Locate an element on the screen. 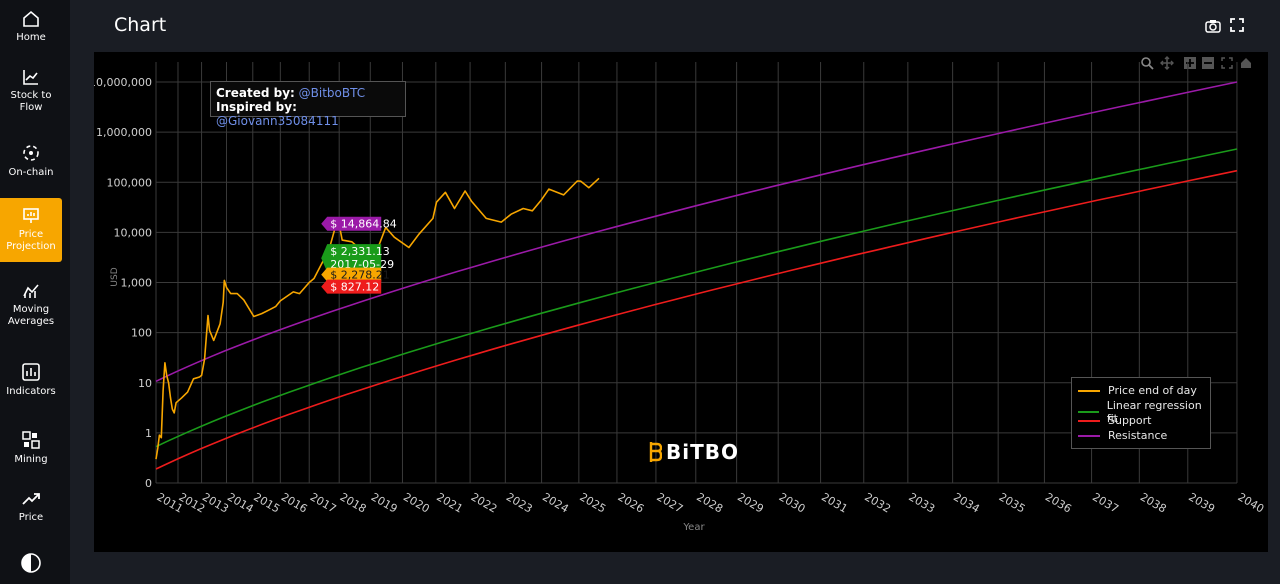 The height and width of the screenshot is (584, 1280). bitbo-logo-icon is located at coordinates (655, 452).